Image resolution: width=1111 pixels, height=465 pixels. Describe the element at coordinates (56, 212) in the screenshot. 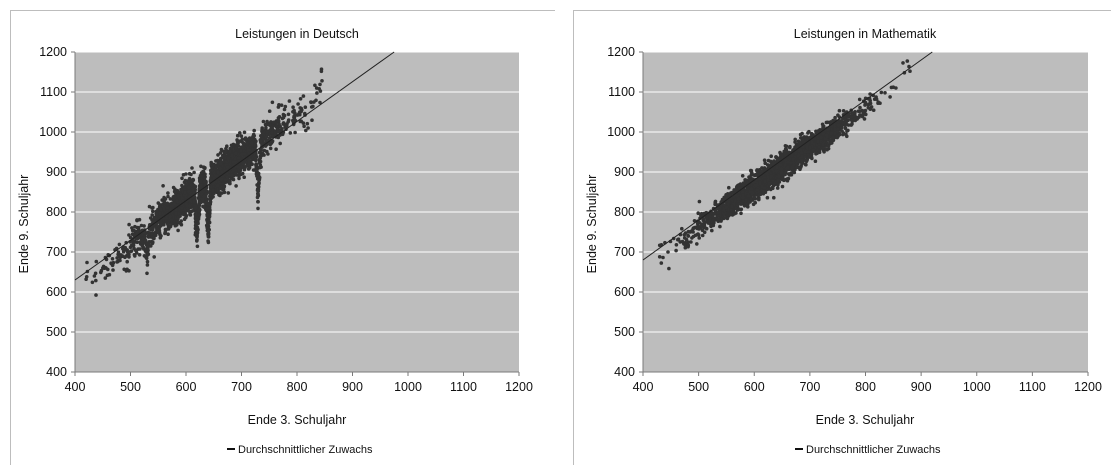

I see `y-tick-label: 800` at that location.